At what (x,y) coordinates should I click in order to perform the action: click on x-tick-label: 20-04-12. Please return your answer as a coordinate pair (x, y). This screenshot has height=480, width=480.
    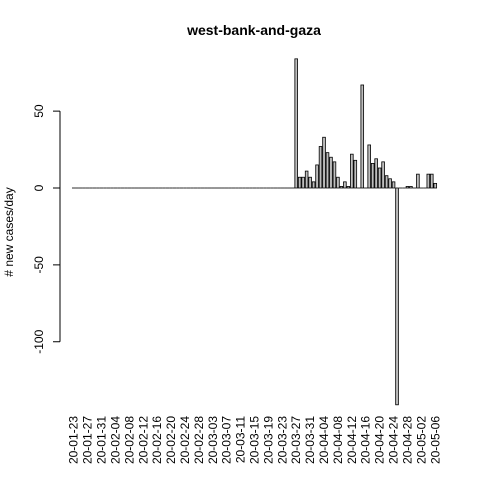
    Looking at the image, I should click on (352, 440).